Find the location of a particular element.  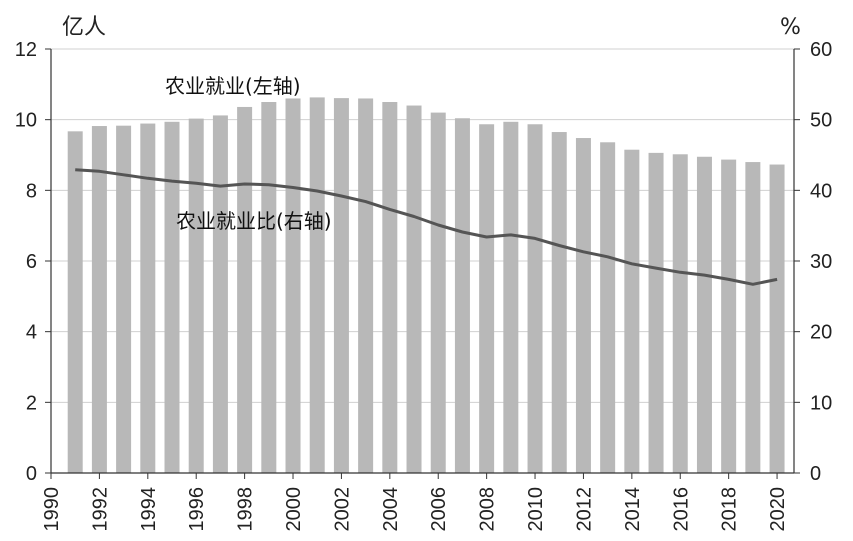

series-label-employment: 农业就业(左轴) is located at coordinates (233, 86).